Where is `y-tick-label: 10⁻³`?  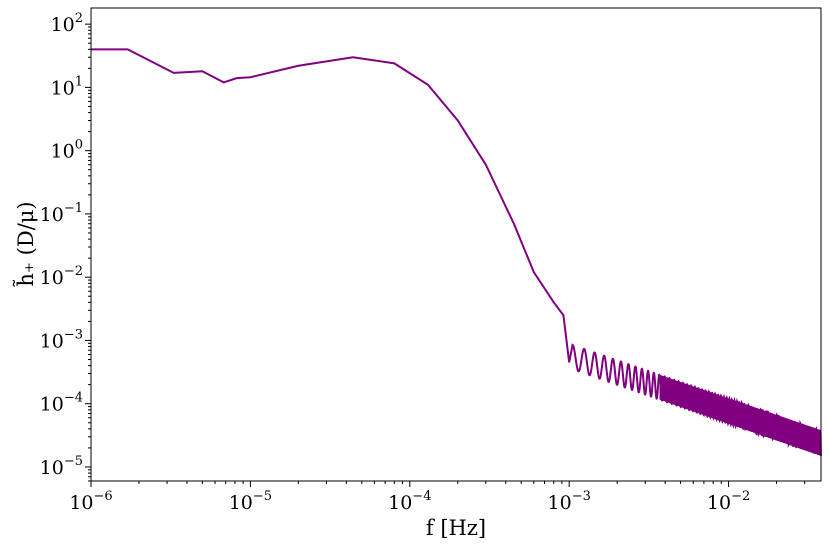
y-tick-label: 10⁻³ is located at coordinates (61, 339).